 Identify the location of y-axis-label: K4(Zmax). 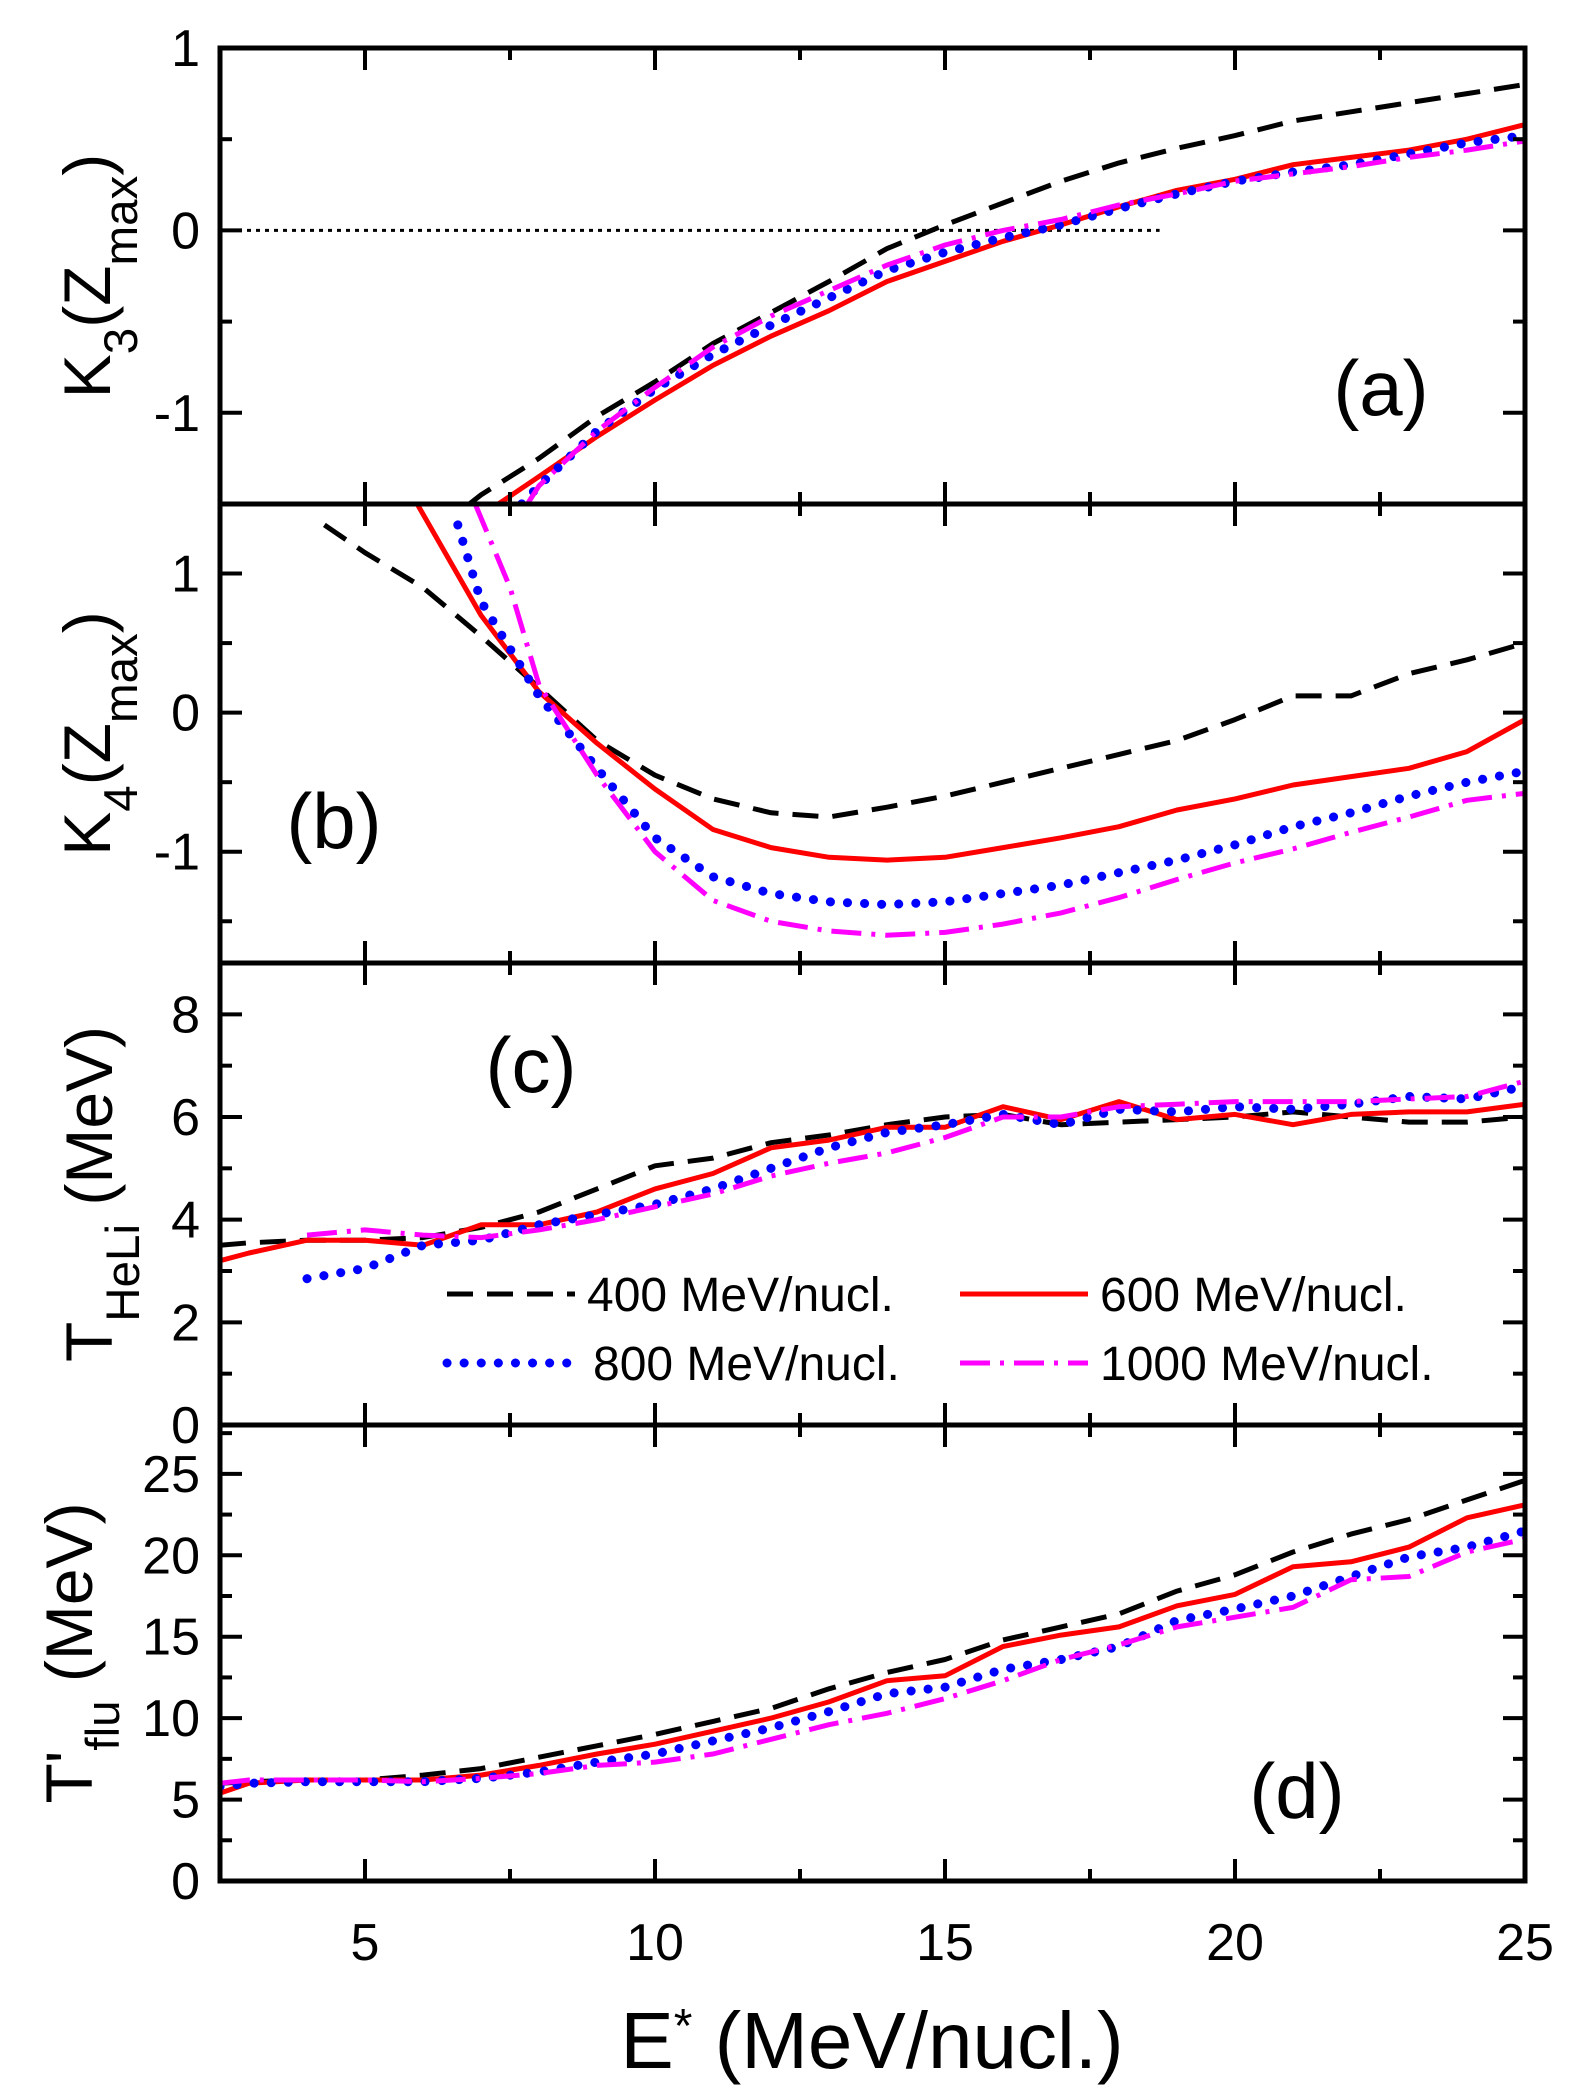
(99, 733).